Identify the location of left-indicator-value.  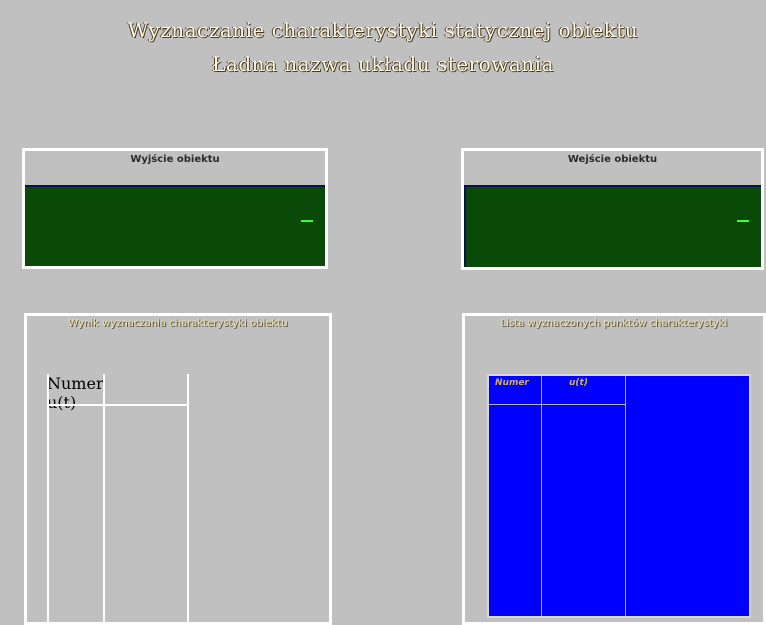
(307, 221).